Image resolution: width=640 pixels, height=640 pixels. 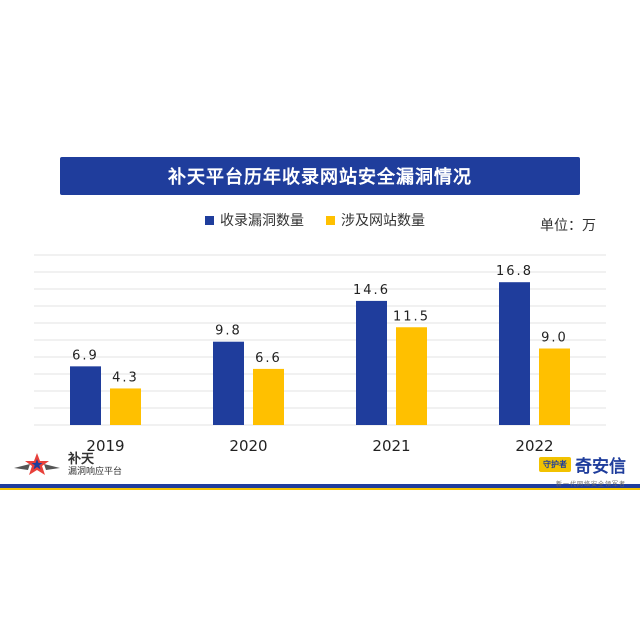 I want to click on legend-label-series1: 收录漏洞数量, so click(x=262, y=221).